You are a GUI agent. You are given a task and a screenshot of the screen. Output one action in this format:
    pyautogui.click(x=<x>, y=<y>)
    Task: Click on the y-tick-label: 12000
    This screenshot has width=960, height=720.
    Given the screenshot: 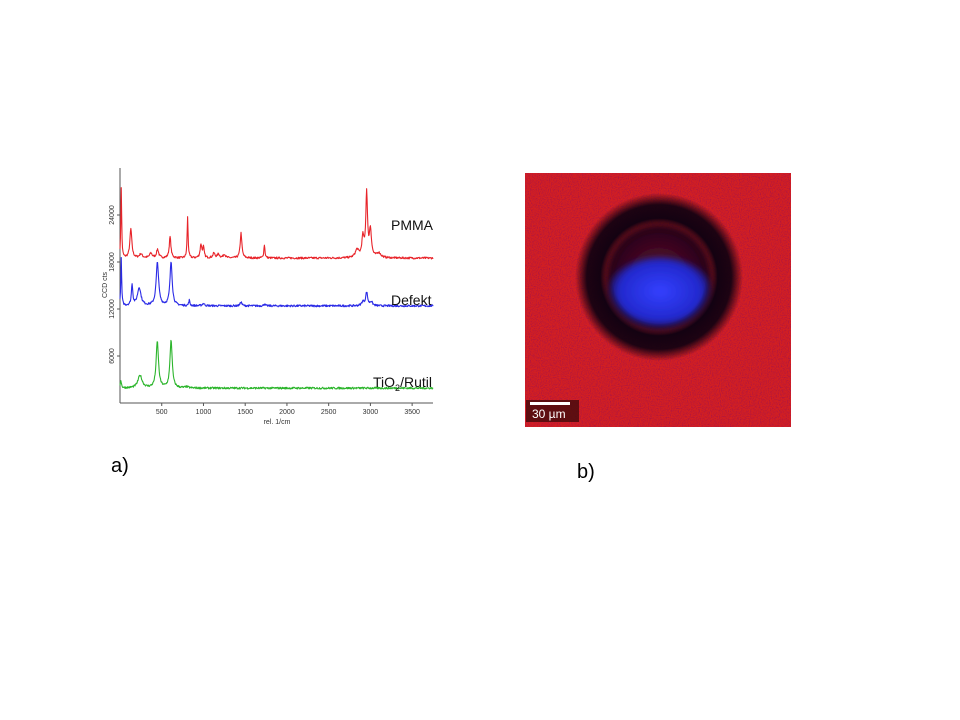 What is the action you would take?
    pyautogui.click(x=112, y=309)
    